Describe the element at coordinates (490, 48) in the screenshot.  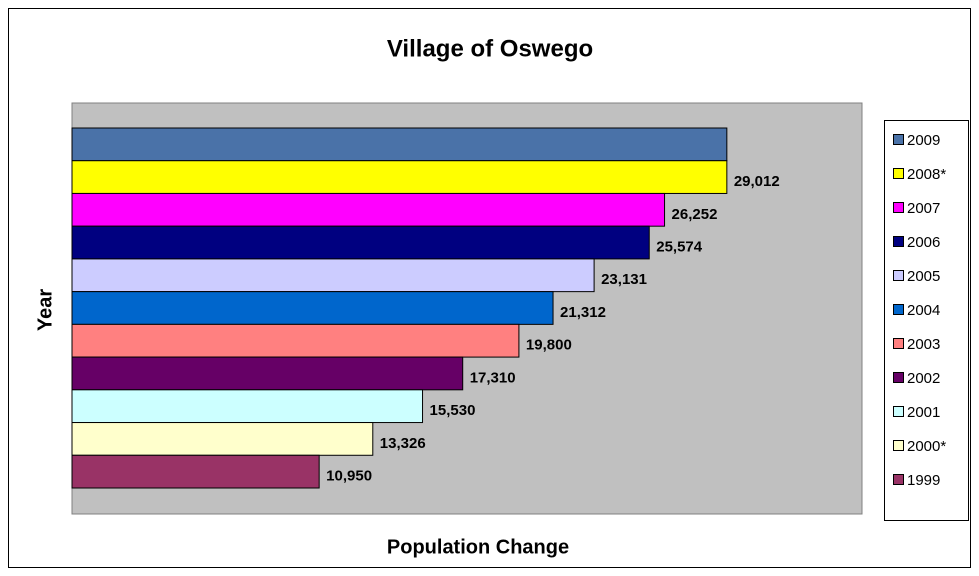
I see `chart-title: Village of Oswego` at that location.